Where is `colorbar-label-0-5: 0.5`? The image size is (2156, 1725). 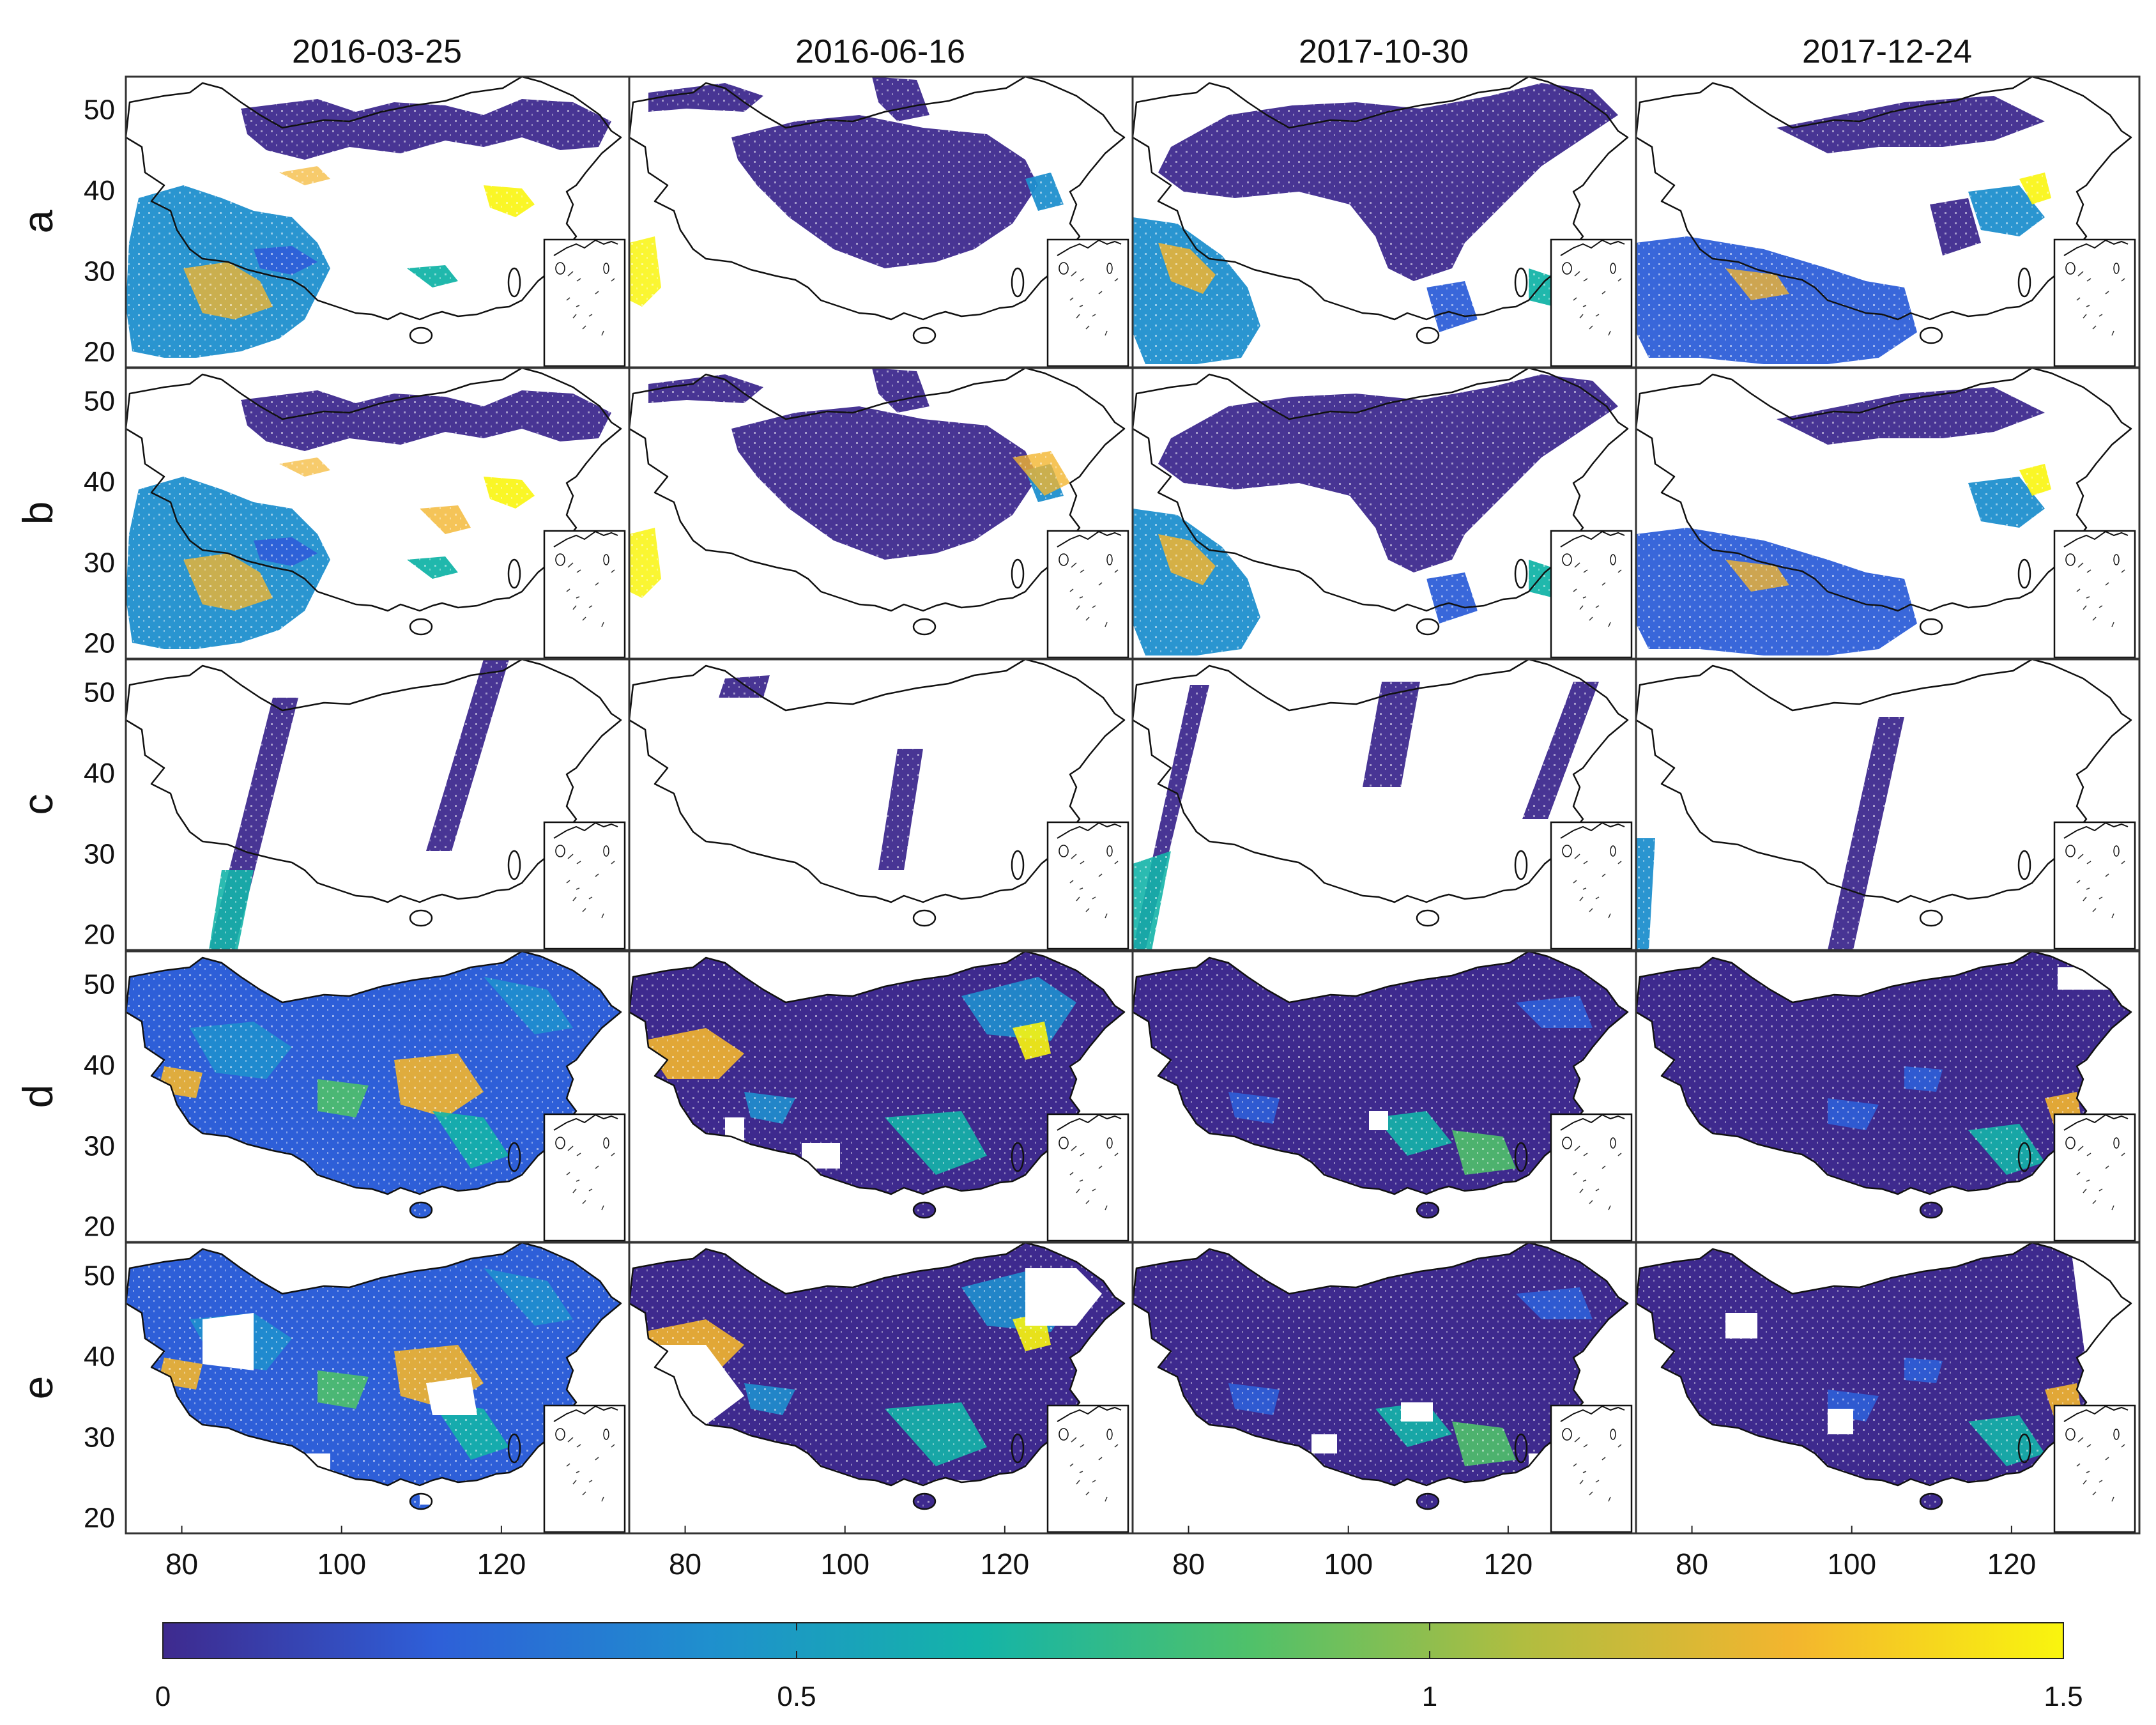 colorbar-label-0-5: 0.5 is located at coordinates (796, 1696).